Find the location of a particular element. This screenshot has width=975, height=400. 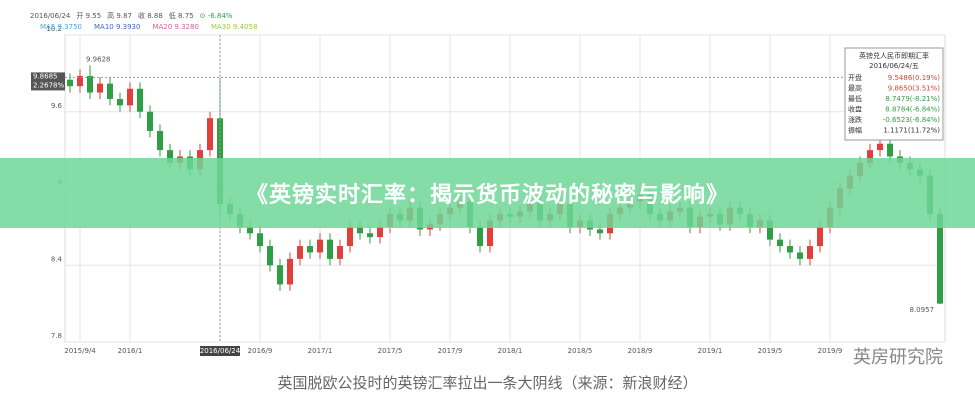

ma-legend: MA10 9.3930 is located at coordinates (117, 27).